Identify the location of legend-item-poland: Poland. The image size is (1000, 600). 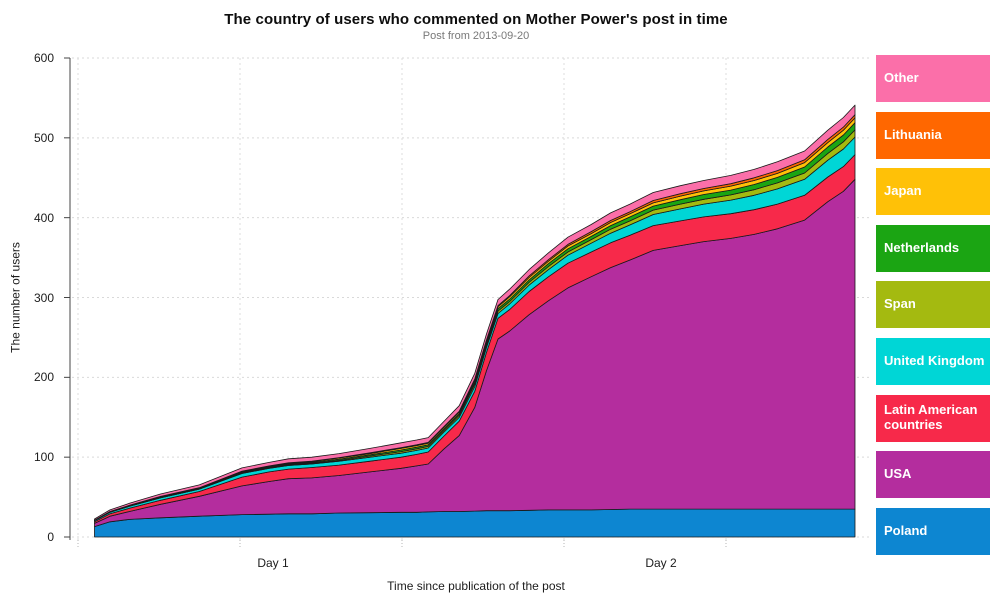
(933, 531).